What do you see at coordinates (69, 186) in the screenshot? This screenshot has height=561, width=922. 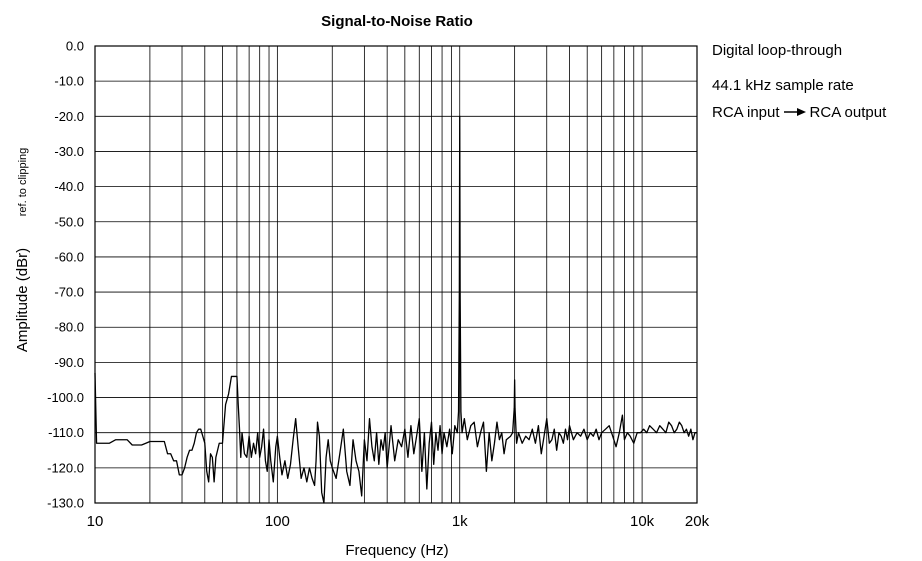 I see `y-tick-label: -40.0` at bounding box center [69, 186].